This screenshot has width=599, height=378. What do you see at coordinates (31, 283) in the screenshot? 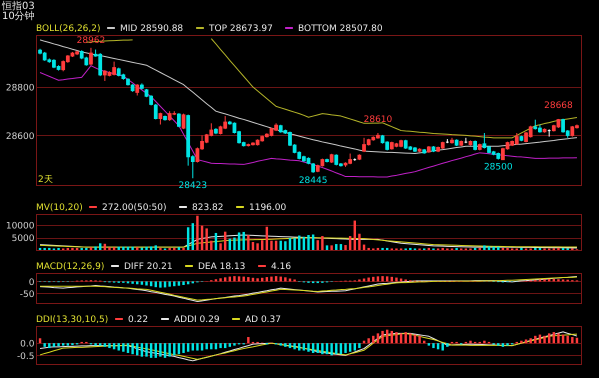
I see `y-tick-label: 0` at bounding box center [31, 283].